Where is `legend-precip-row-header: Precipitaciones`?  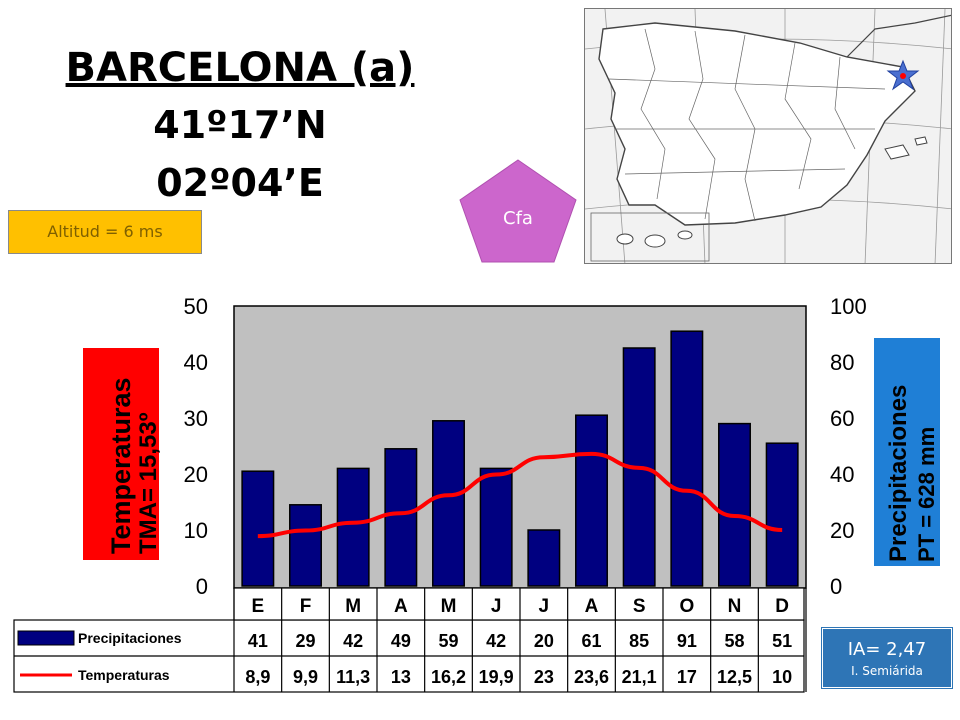 legend-precip-row-header: Precipitaciones is located at coordinates (99, 638).